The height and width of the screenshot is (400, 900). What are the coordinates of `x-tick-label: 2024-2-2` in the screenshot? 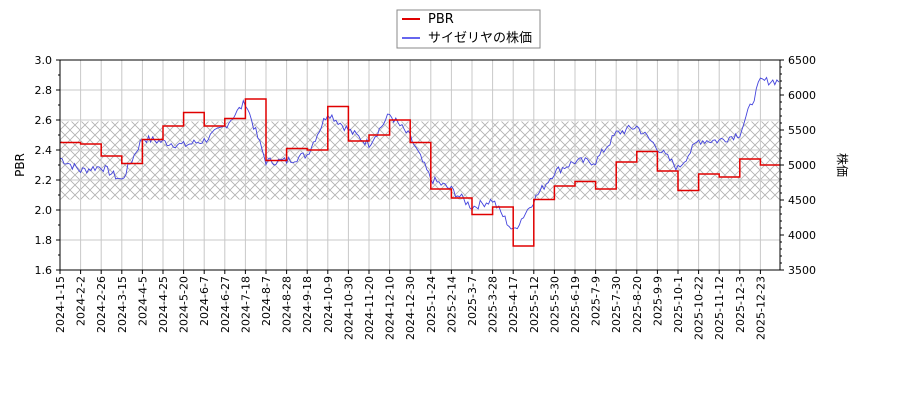 It's located at (81, 301).